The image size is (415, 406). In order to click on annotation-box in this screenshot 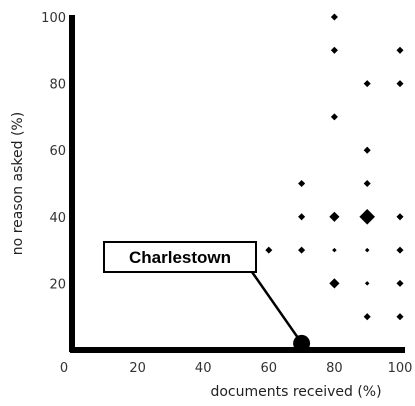, I will do `click(180, 257)`.